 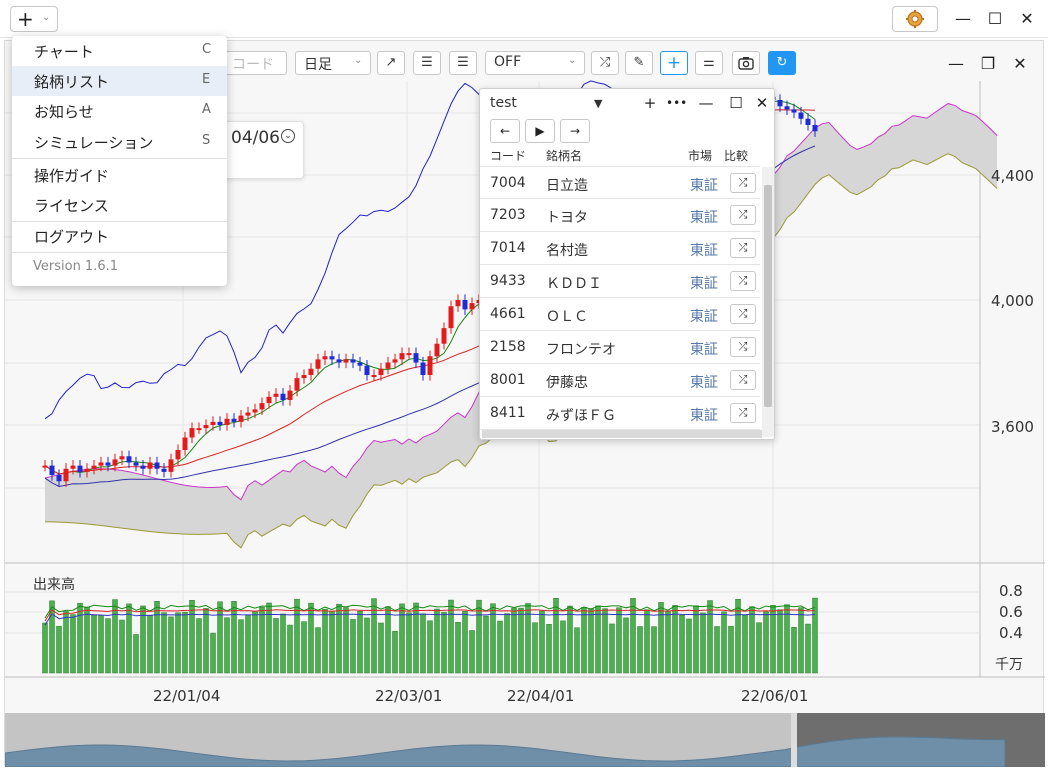 I want to click on menu-item-license: ライセンス, so click(x=71, y=206).